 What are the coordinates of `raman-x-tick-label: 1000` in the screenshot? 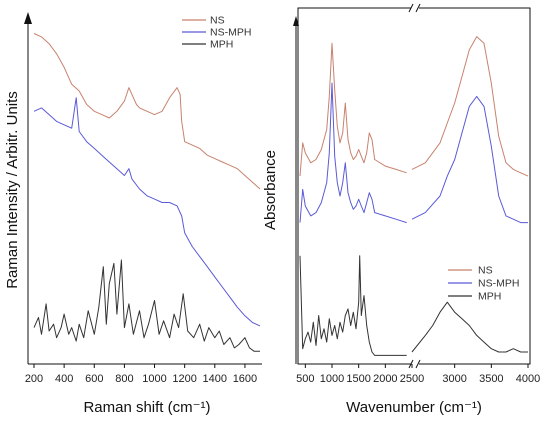 It's located at (154, 379).